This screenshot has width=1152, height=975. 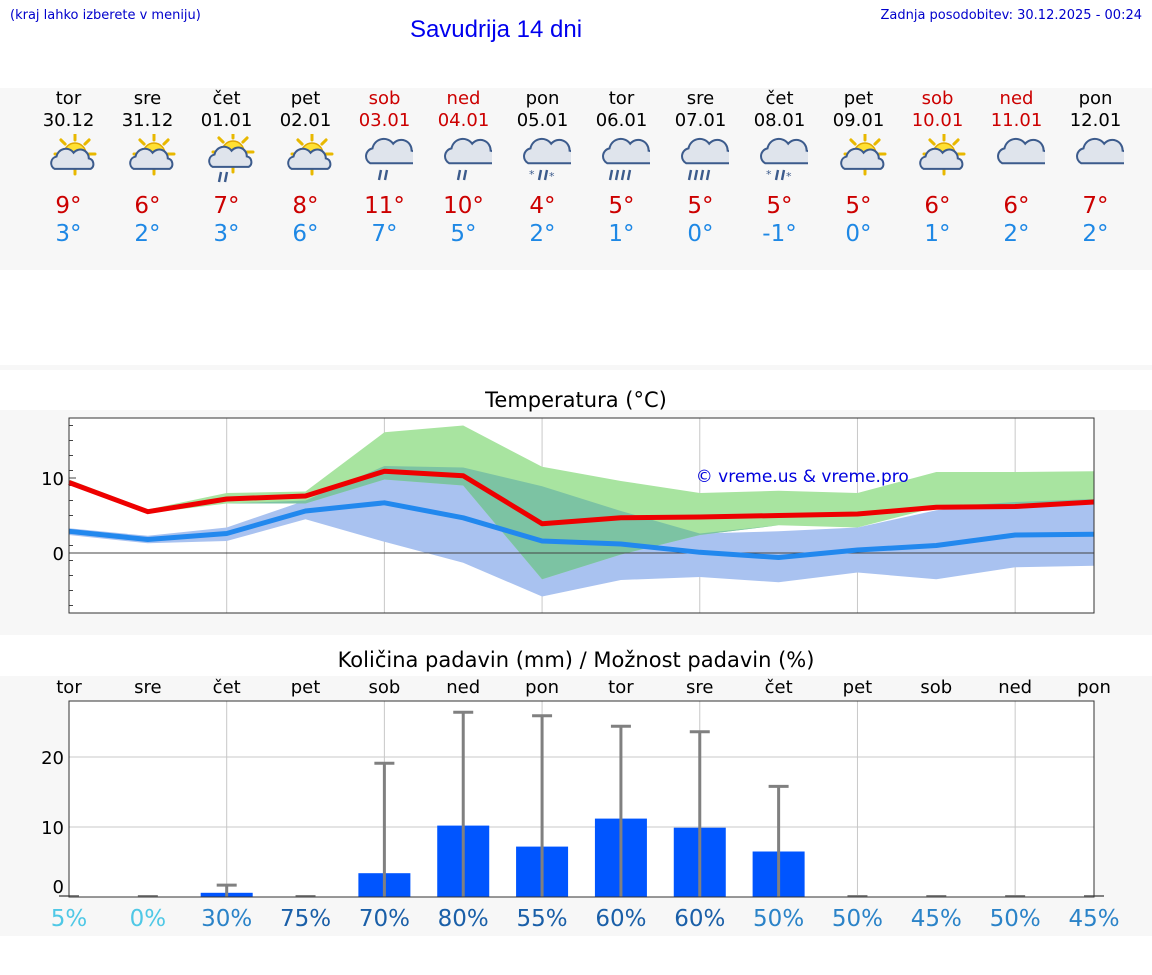 I want to click on day-min-temp: 7°, so click(x=384, y=234).